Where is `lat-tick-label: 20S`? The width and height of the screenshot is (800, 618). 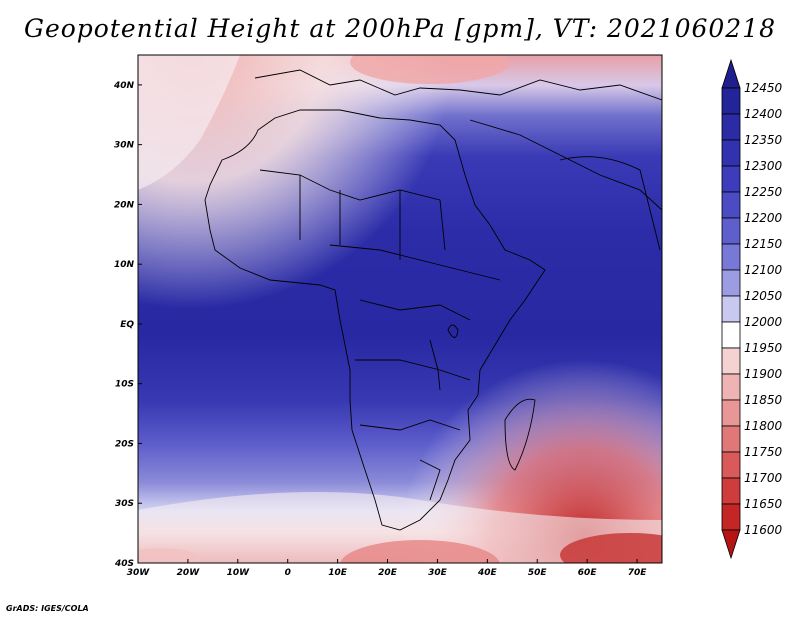
lat-tick-label: 20S is located at coordinates (124, 444).